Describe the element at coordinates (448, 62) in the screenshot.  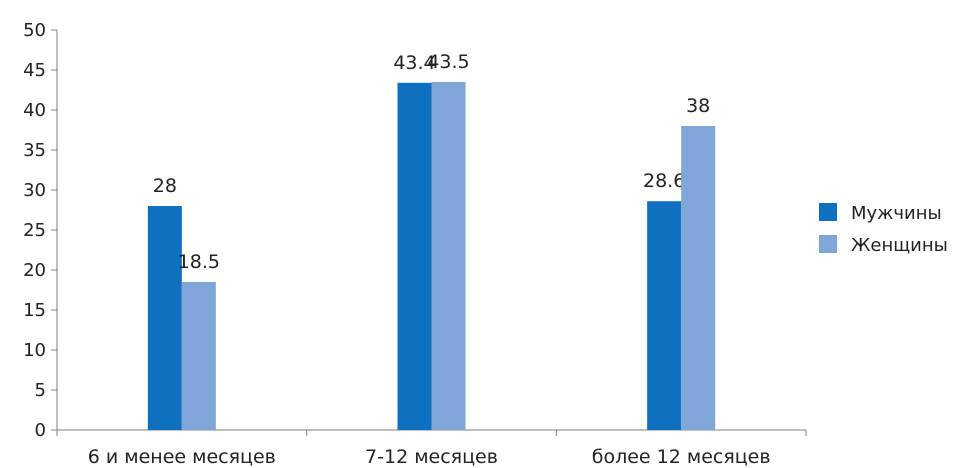
I see `data-label: 43.5` at that location.